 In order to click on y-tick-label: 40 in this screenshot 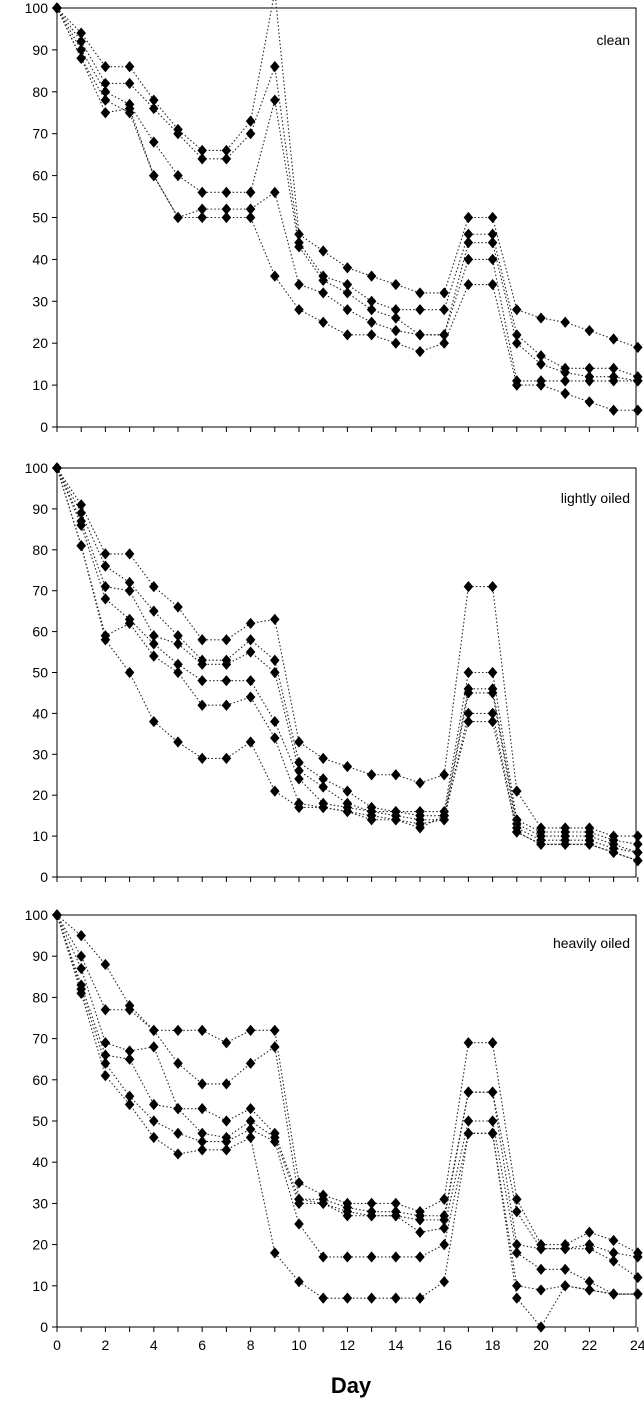, I will do `click(40, 1162)`.